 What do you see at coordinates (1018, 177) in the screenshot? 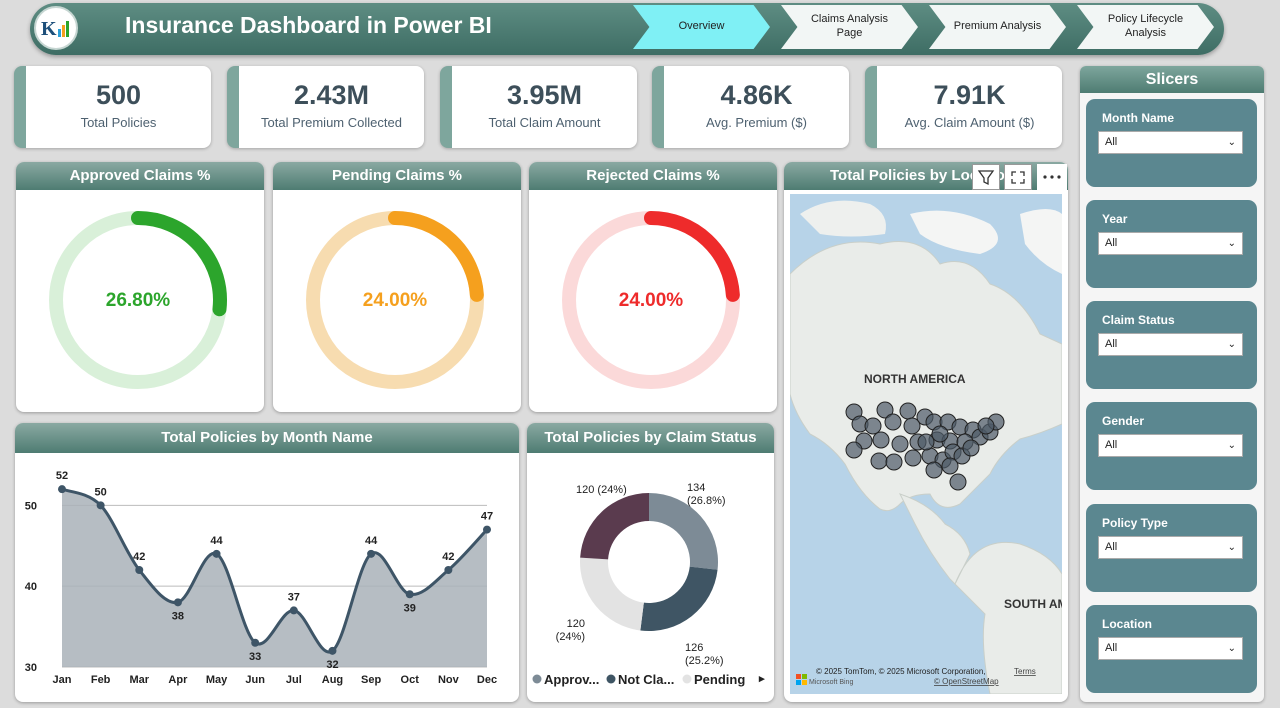
I see `focus-mode-icon` at bounding box center [1018, 177].